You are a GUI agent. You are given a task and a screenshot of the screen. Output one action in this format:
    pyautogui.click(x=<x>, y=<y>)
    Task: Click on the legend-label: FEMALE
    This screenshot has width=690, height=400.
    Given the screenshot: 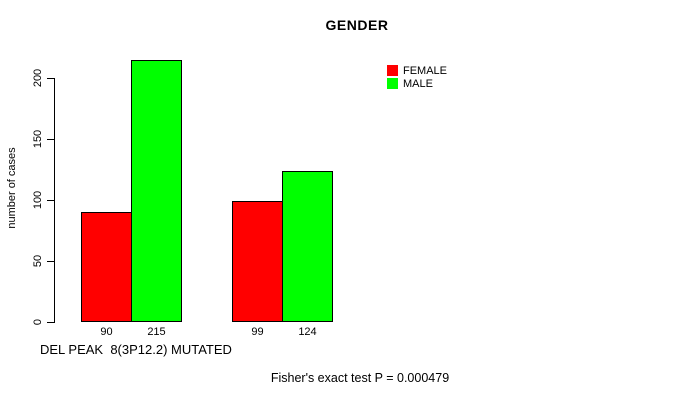 What is the action you would take?
    pyautogui.click(x=425, y=70)
    